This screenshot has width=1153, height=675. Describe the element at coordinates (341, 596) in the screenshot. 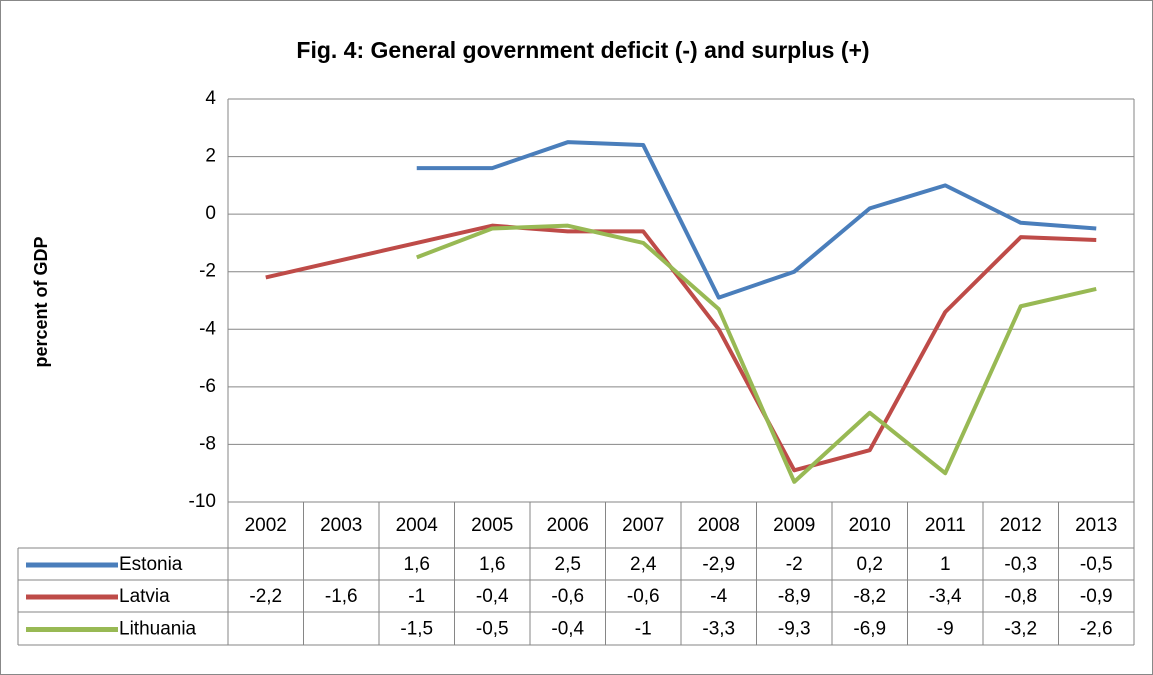

I see `data-label: -1,6` at that location.